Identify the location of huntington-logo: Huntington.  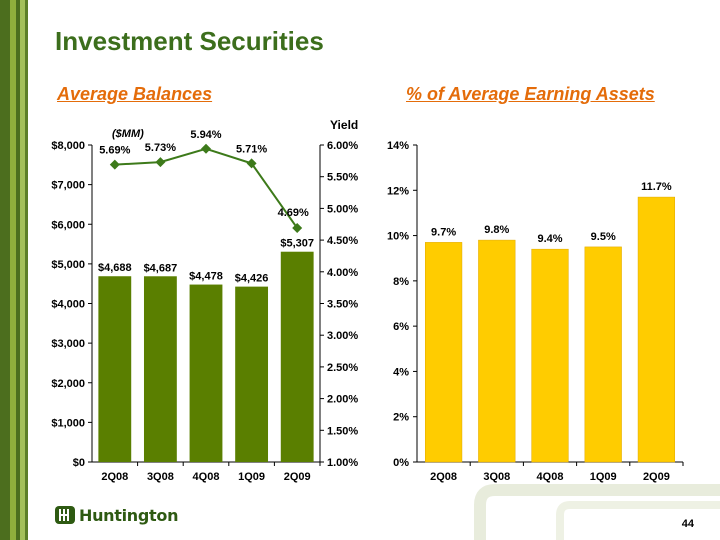
(116, 515).